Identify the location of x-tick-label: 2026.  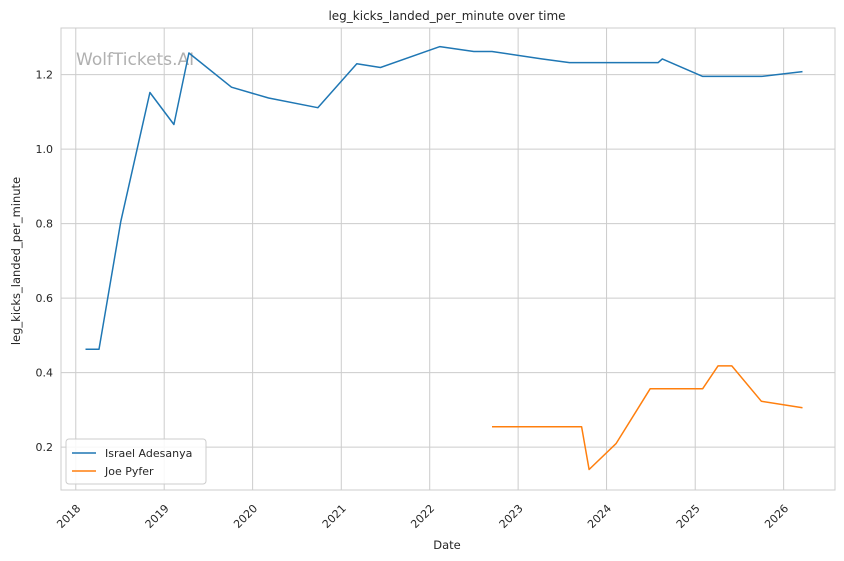
(776, 516).